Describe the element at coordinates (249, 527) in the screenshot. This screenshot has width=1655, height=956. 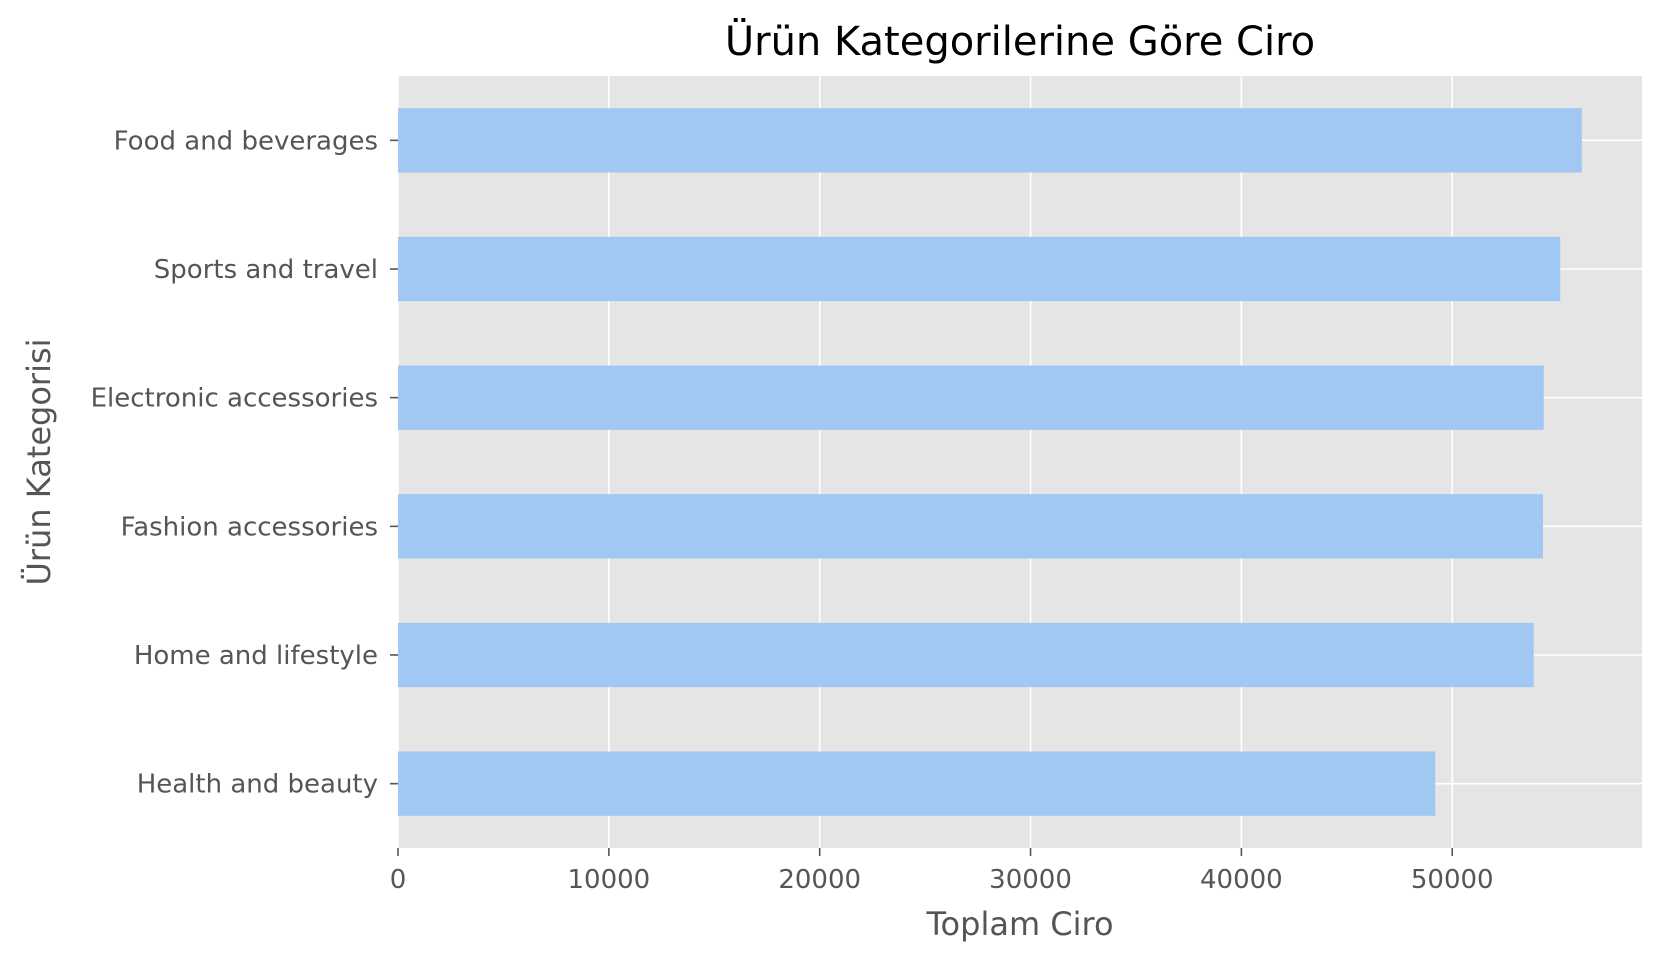
I see `y-tick-label: Fashion accessories` at that location.